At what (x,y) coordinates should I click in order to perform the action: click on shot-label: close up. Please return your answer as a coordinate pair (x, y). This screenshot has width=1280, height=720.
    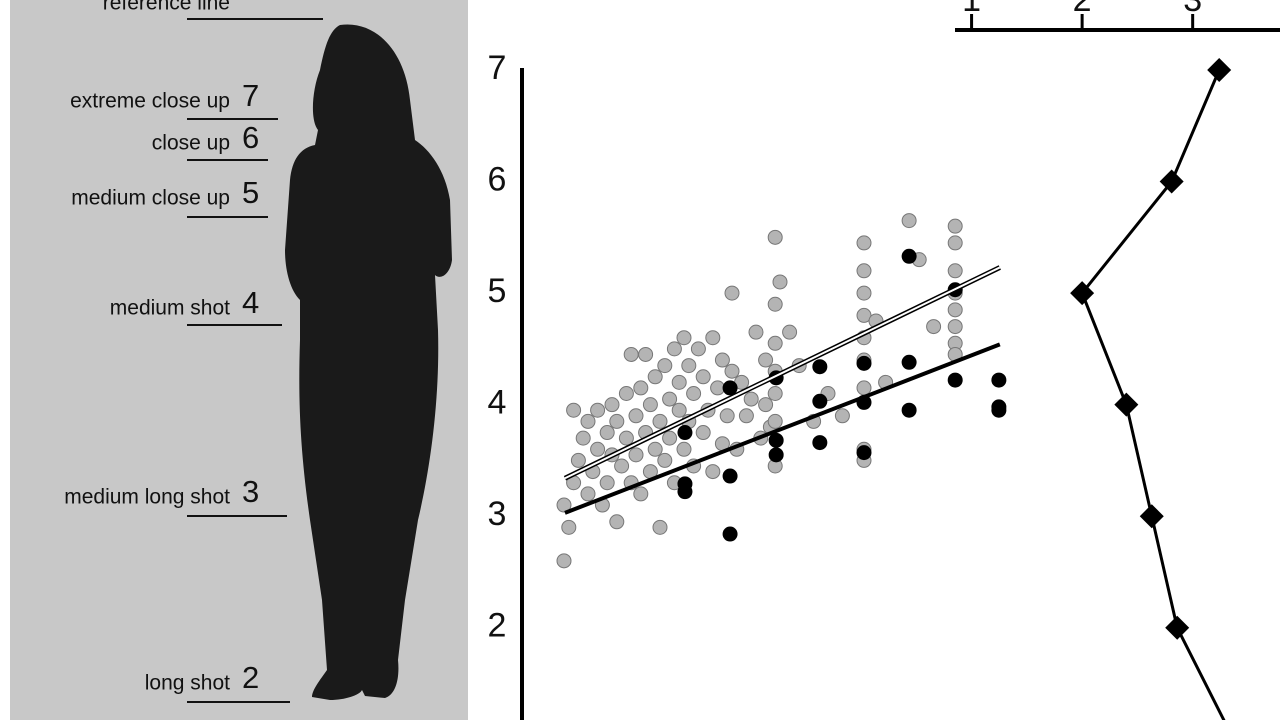
    Looking at the image, I should click on (191, 143).